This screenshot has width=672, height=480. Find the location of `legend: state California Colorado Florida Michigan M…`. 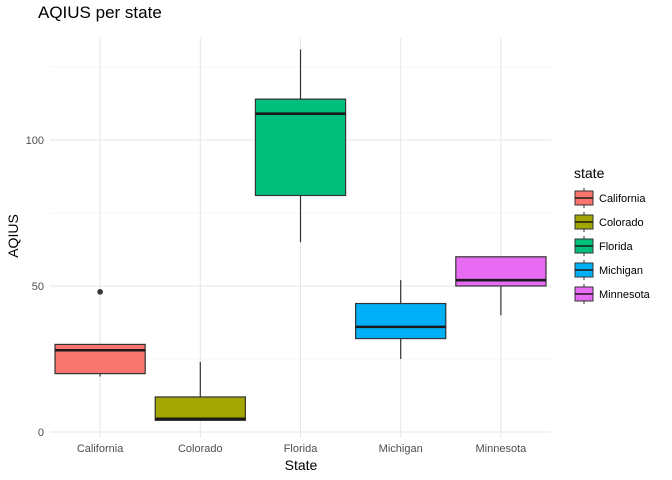

legend: state California Colorado Florida Michigan M… is located at coordinates (612, 234).